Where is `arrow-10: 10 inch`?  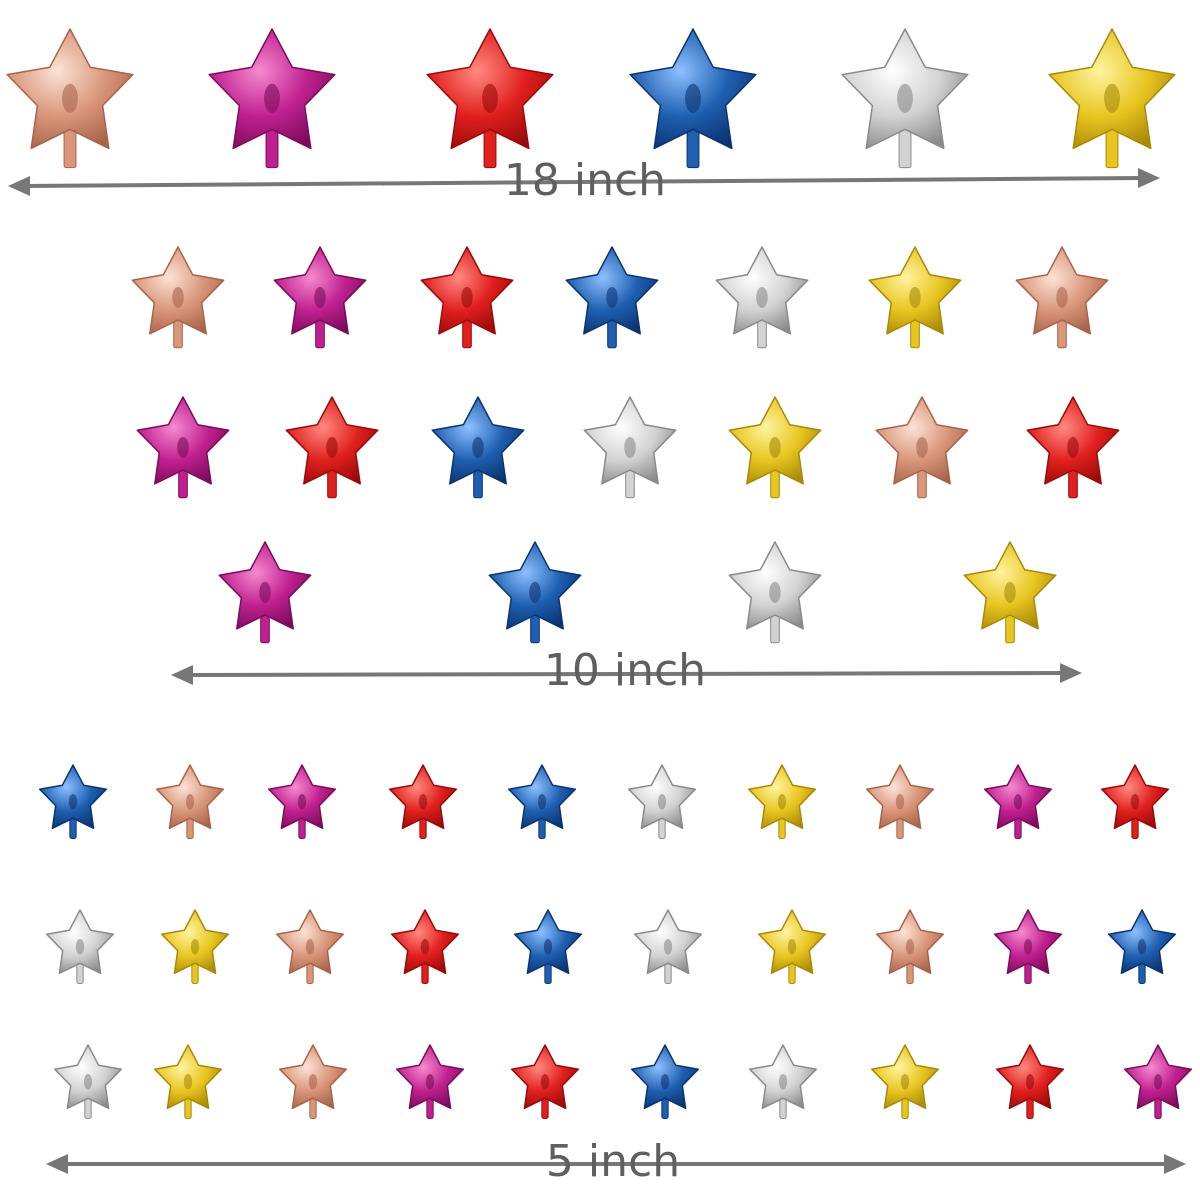 arrow-10: 10 inch is located at coordinates (626, 670).